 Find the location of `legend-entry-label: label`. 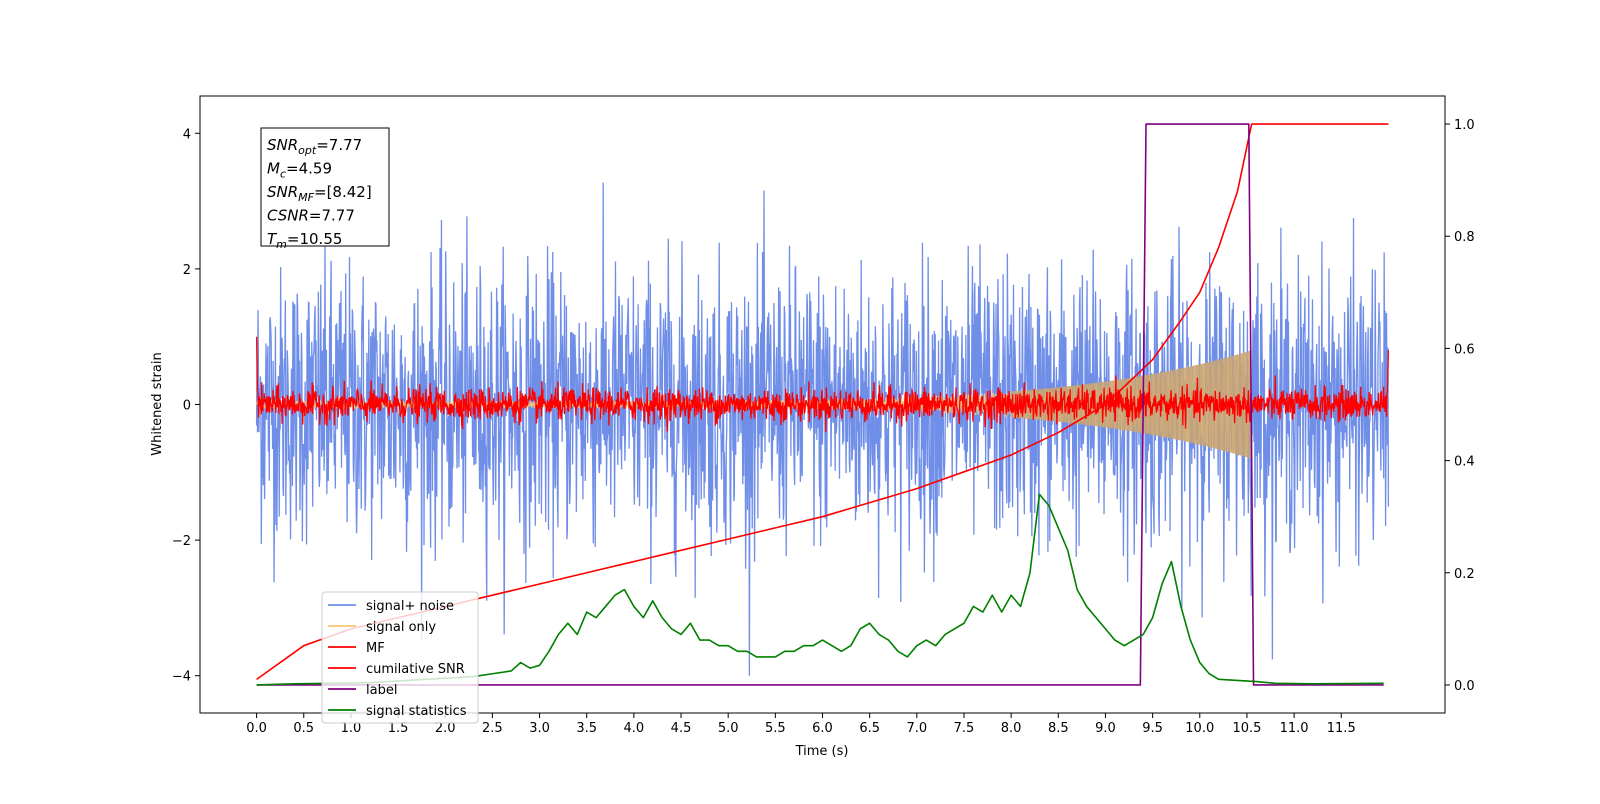

legend-entry-label: label is located at coordinates (381, 690).